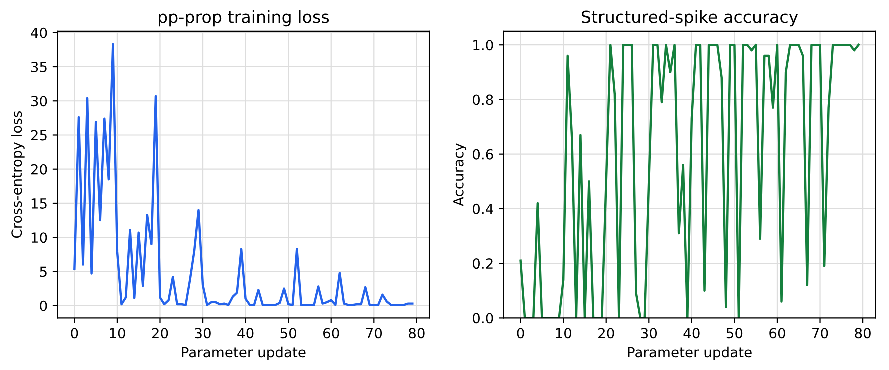  Describe the element at coordinates (39, 101) in the screenshot. I see `y-tick-label: 30` at that location.